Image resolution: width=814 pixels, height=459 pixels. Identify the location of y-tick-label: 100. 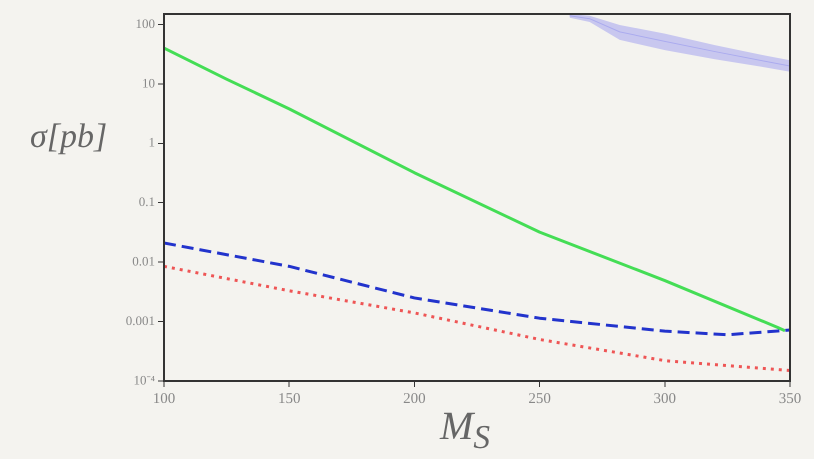
(145, 23).